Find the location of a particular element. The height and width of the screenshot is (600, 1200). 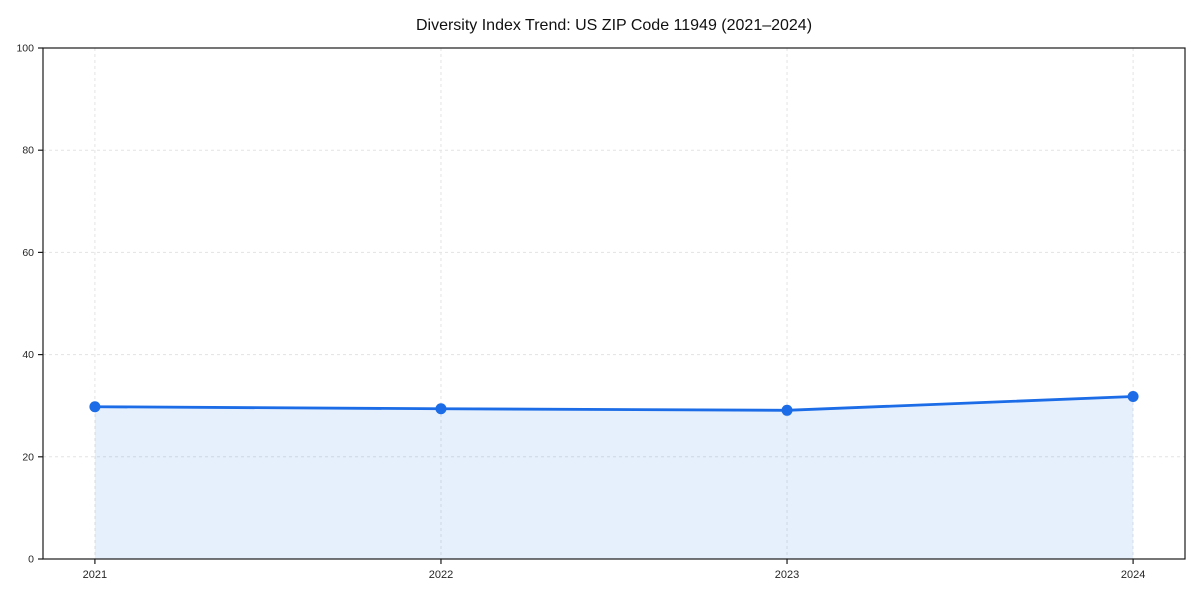

y-tick-label: 80 is located at coordinates (28, 151).